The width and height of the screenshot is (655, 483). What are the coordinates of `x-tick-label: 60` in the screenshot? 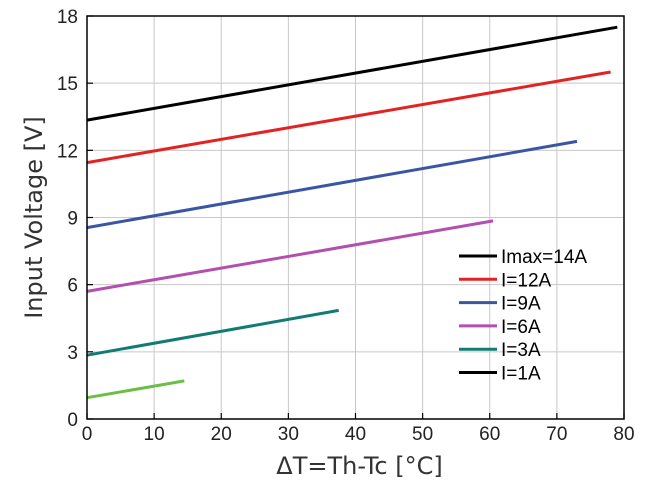 It's located at (489, 434).